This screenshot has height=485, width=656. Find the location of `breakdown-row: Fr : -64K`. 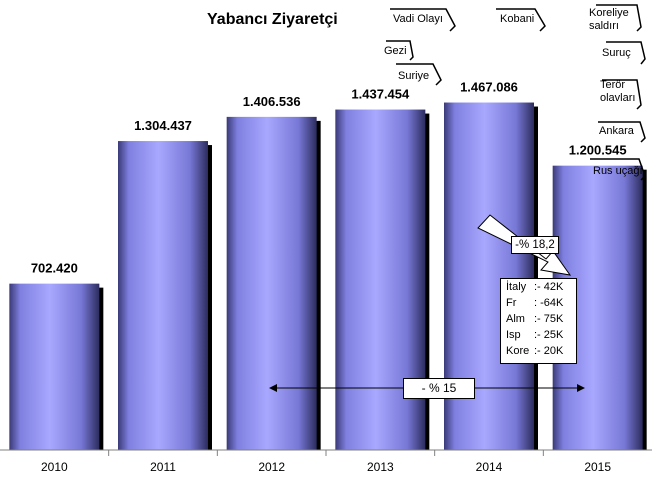

breakdown-row: Fr : -64K is located at coordinates (534, 303).